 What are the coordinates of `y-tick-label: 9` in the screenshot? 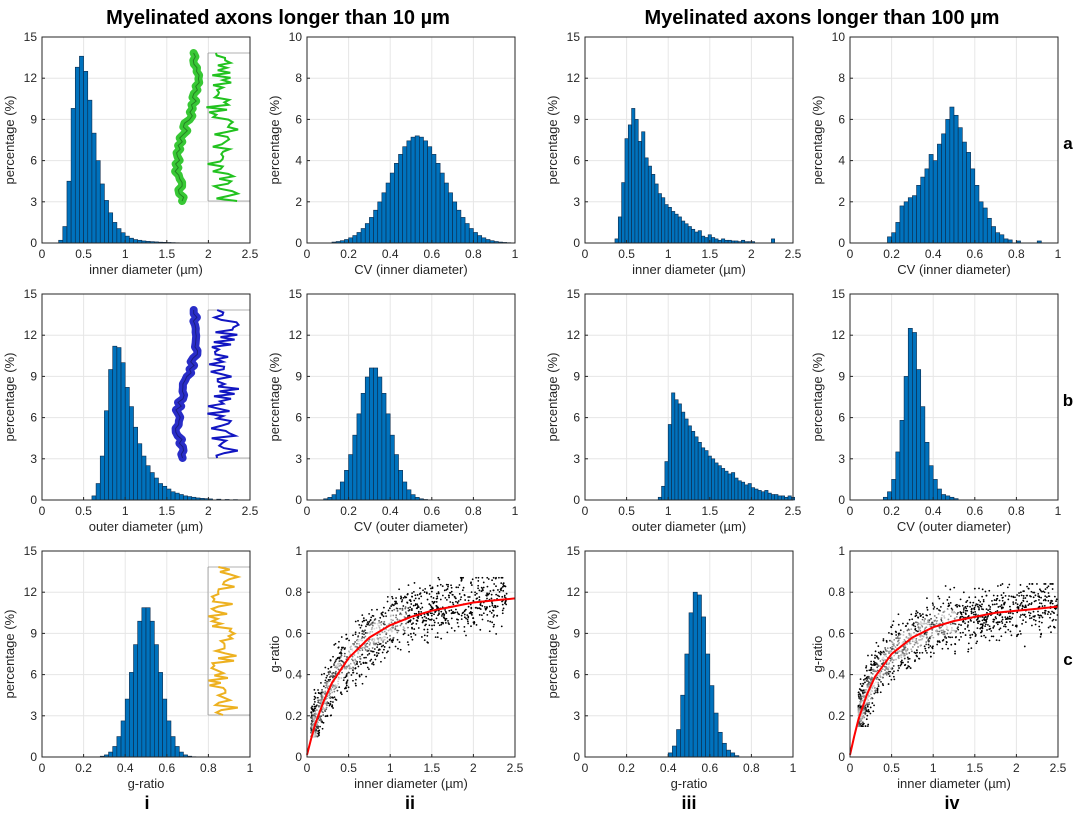 It's located at (33, 633).